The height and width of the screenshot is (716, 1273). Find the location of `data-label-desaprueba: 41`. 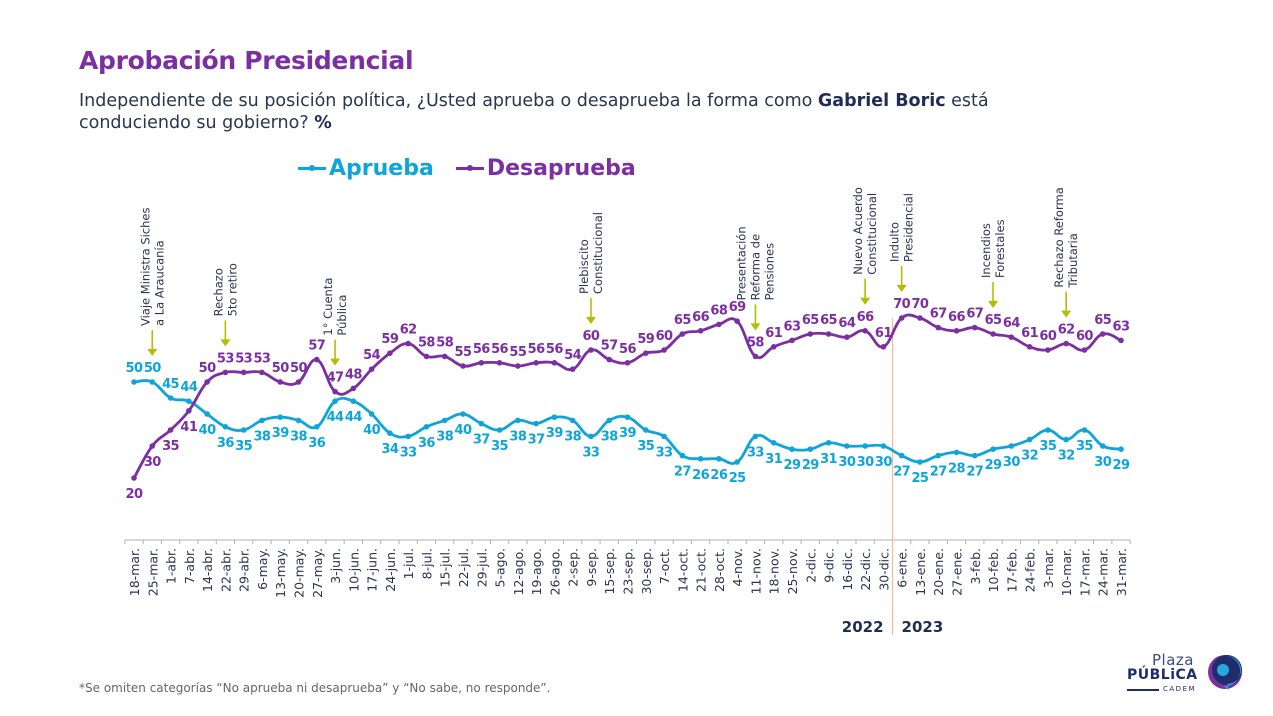

data-label-desaprueba: 41 is located at coordinates (188, 427).